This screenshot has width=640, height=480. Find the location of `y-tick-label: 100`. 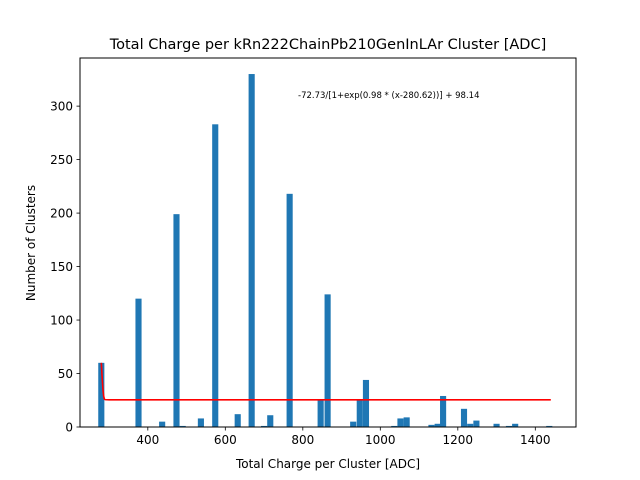

y-tick-label: 100 is located at coordinates (61, 320).